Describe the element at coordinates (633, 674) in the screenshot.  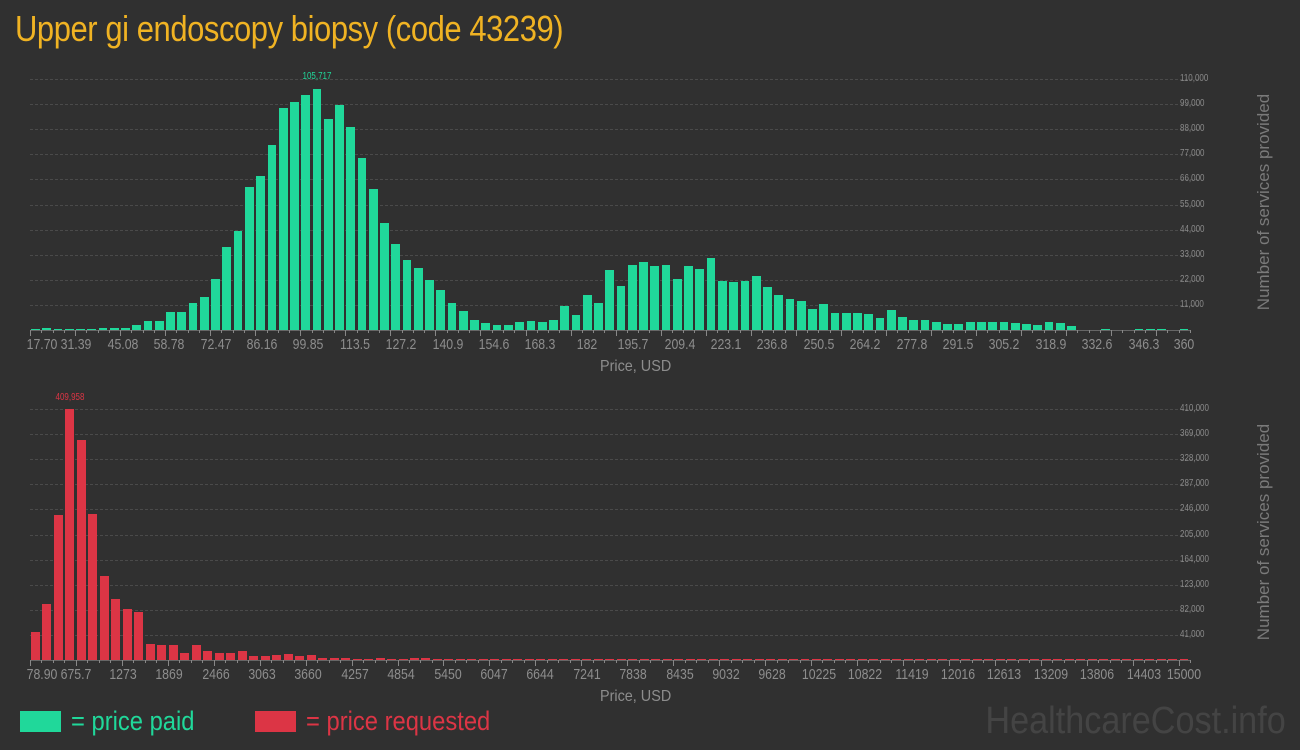
I see `x-tick-label: 7838` at that location.